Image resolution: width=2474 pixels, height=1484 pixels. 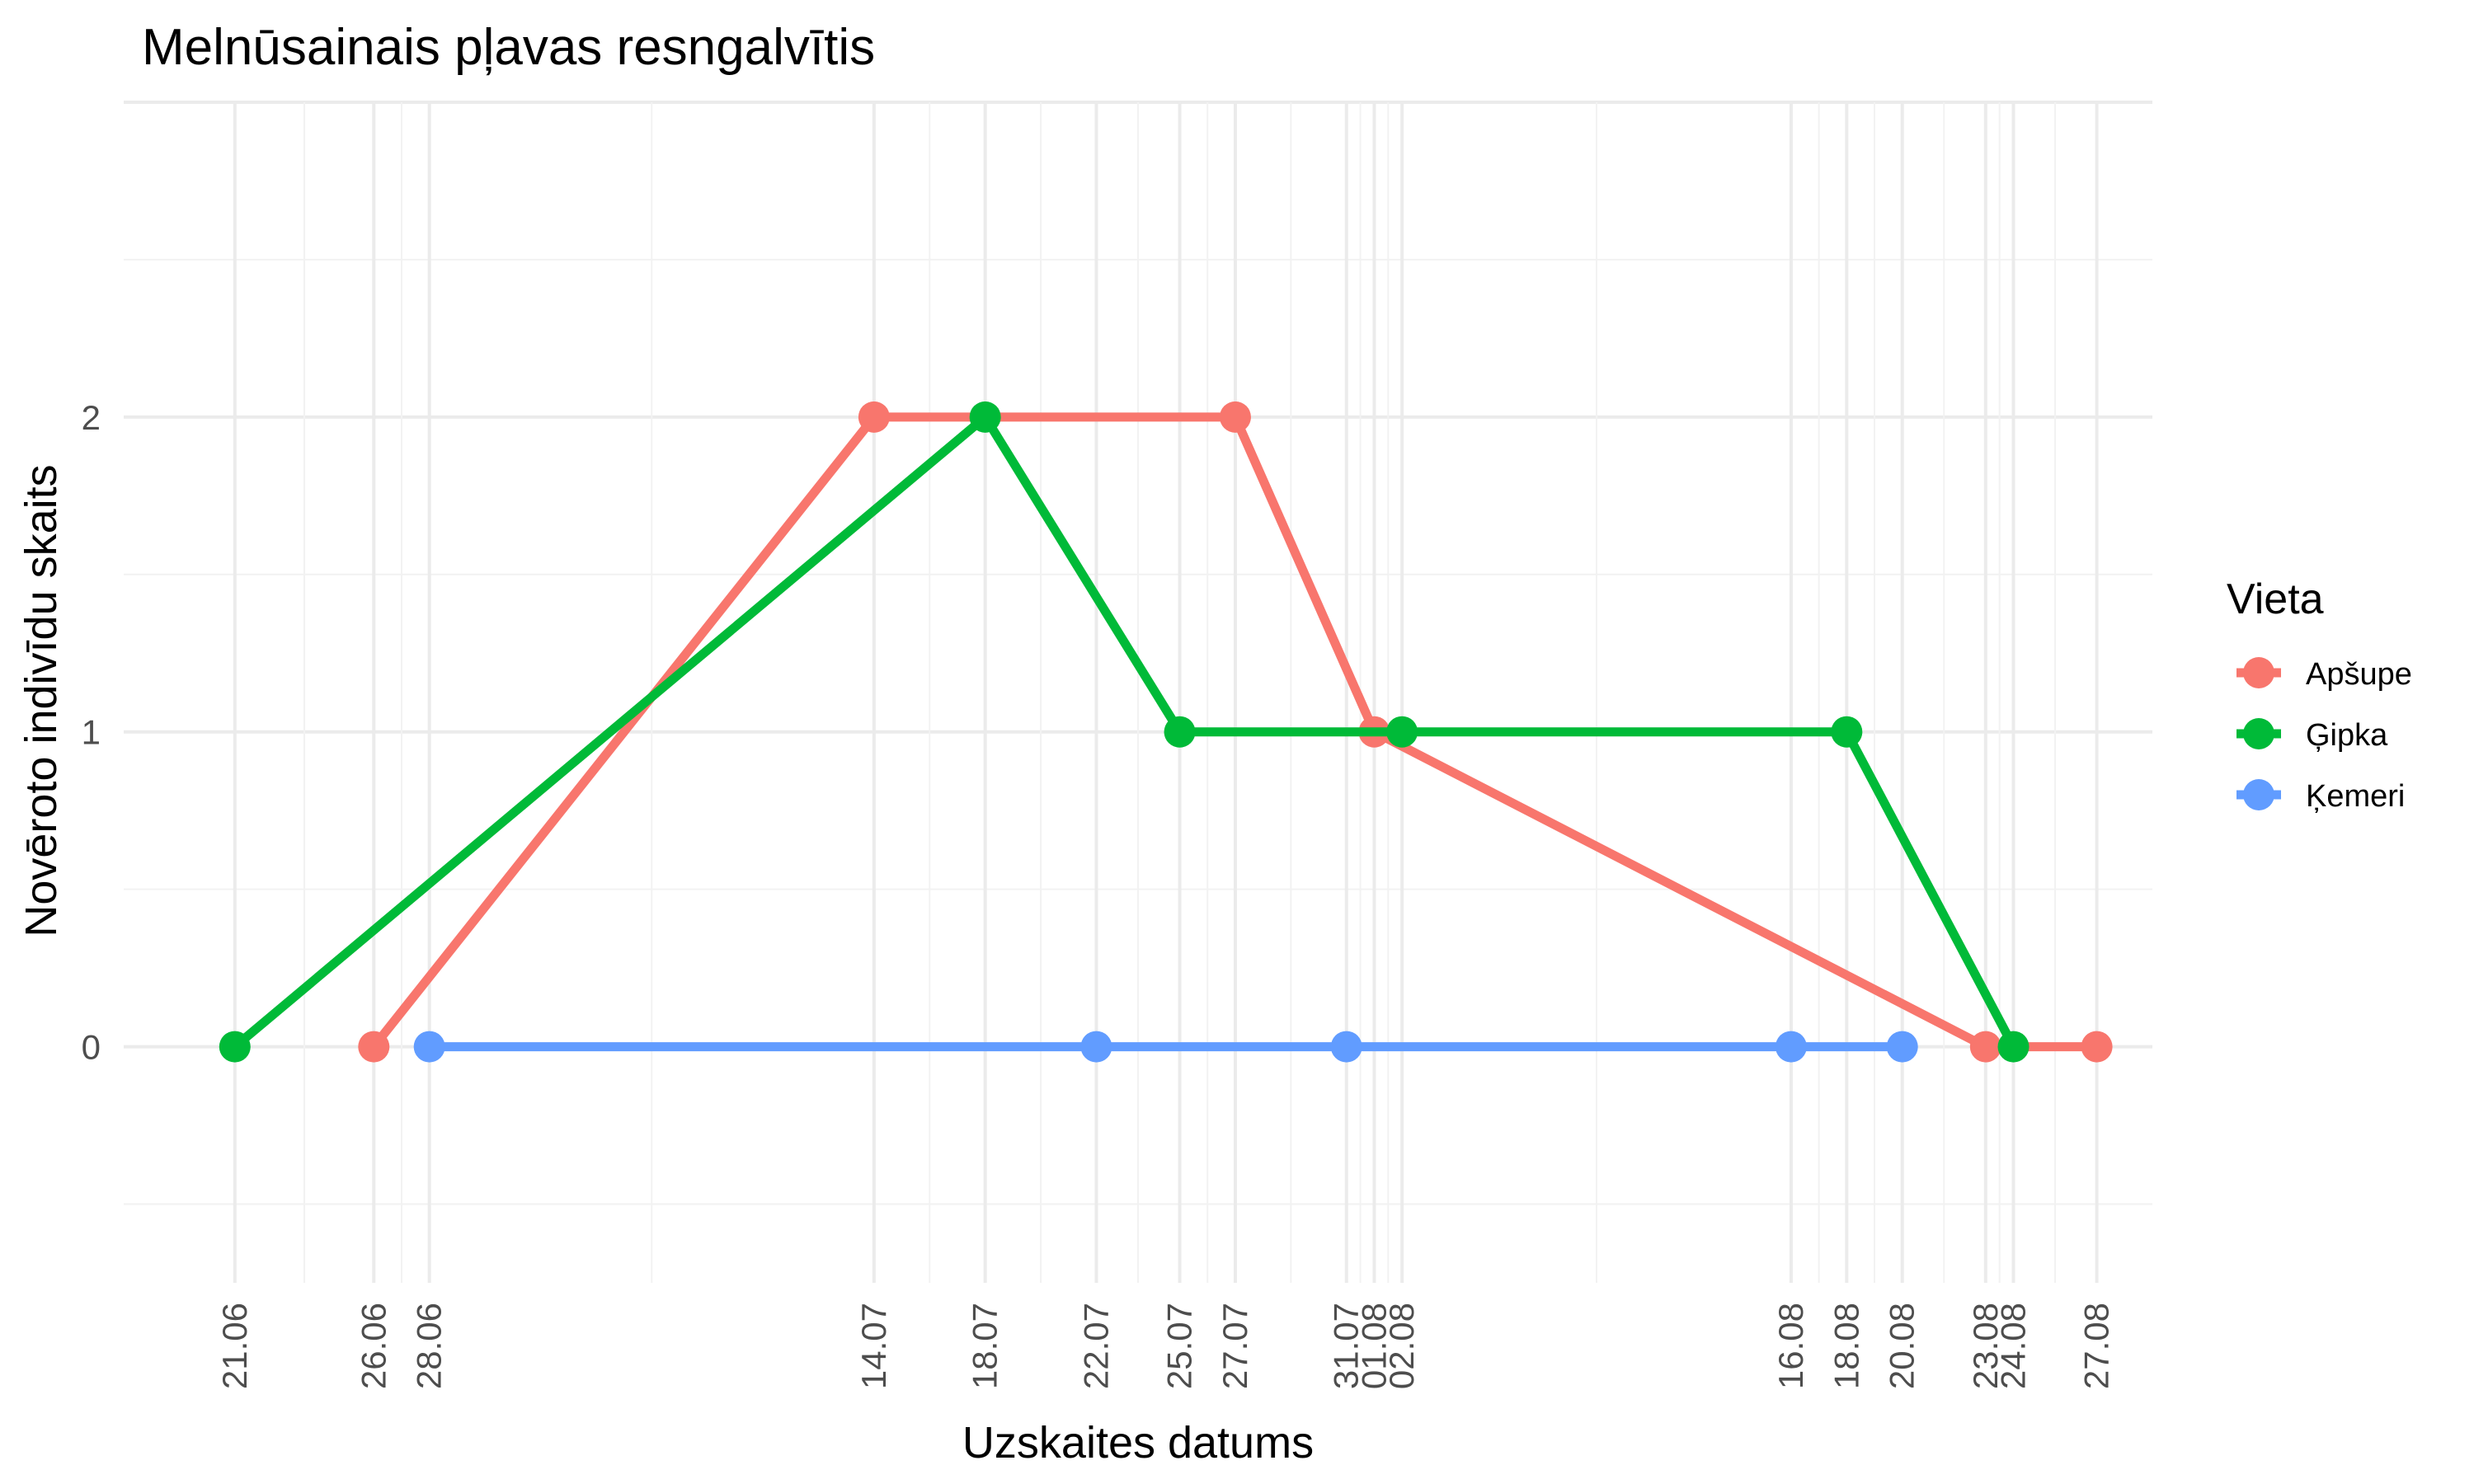 What do you see at coordinates (2359, 674) in the screenshot?
I see `legend-label: Apšupe` at bounding box center [2359, 674].